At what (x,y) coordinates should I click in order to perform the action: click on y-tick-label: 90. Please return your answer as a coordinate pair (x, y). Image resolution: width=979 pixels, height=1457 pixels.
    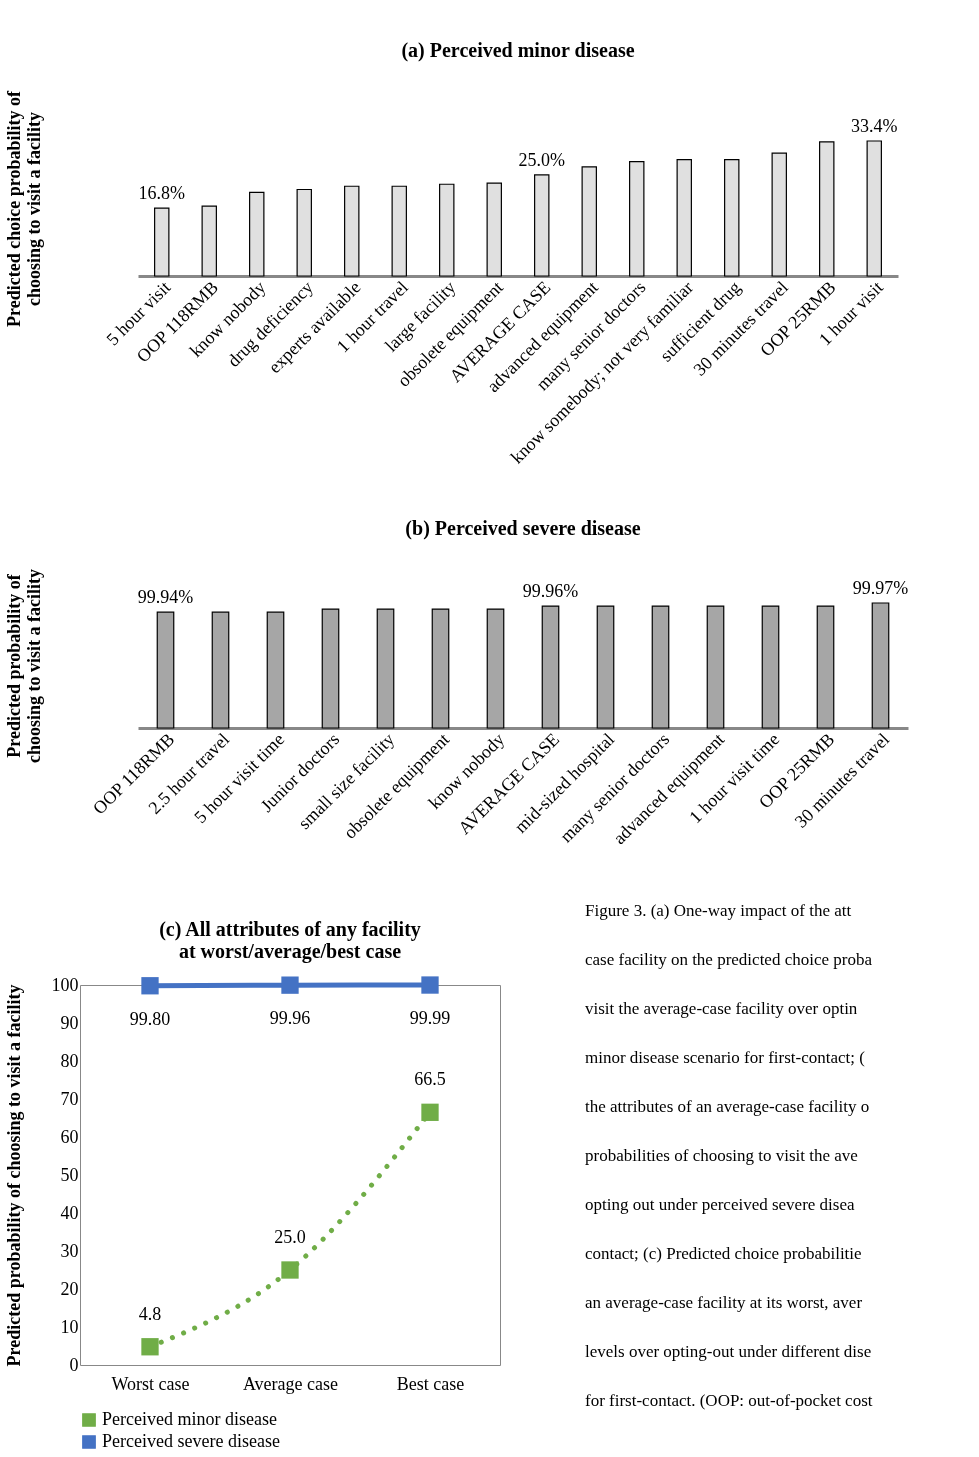
    Looking at the image, I should click on (69, 1022).